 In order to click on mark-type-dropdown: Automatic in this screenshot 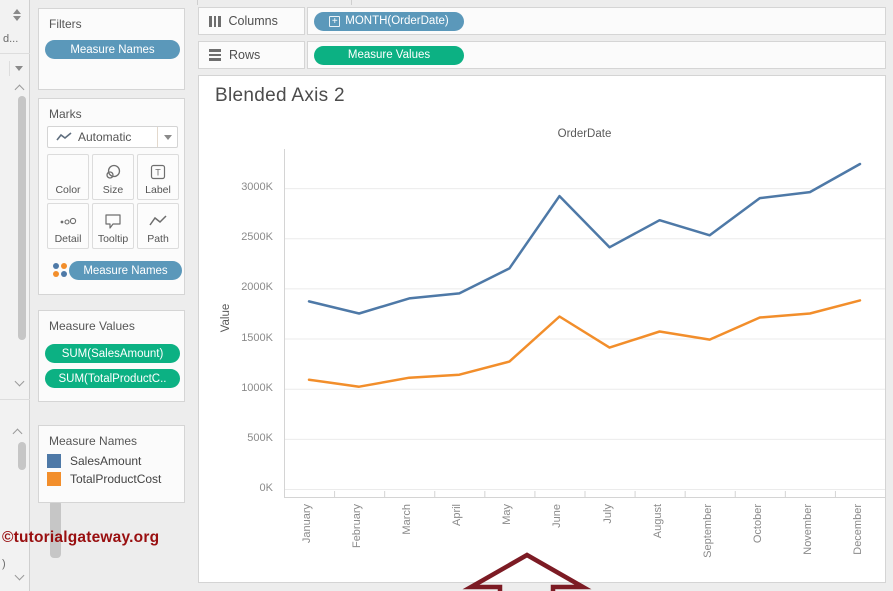, I will do `click(112, 137)`.